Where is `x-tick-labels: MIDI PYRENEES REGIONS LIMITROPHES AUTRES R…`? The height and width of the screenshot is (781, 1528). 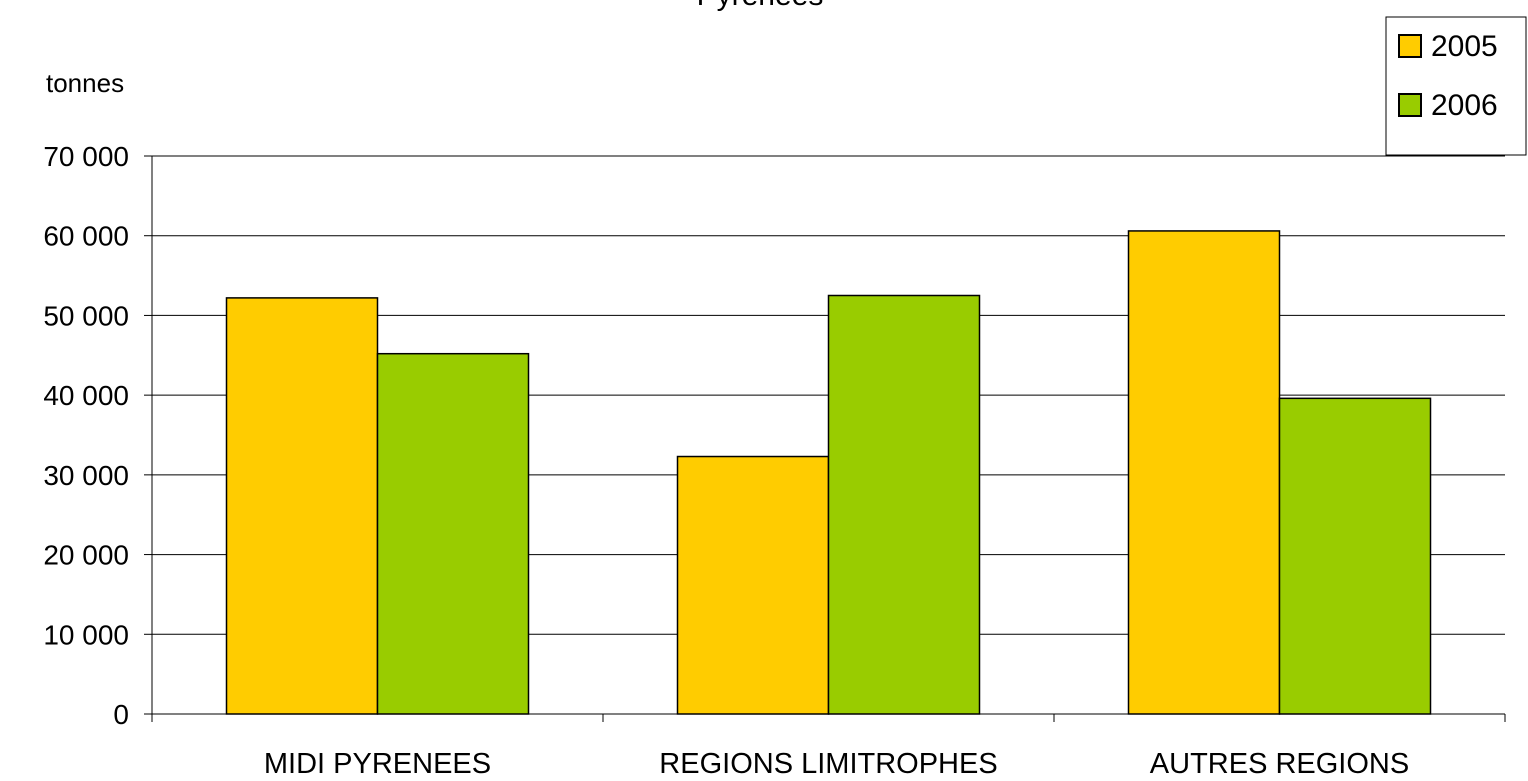 x-tick-labels: MIDI PYRENEES REGIONS LIMITROPHES AUTRES R… is located at coordinates (836, 764).